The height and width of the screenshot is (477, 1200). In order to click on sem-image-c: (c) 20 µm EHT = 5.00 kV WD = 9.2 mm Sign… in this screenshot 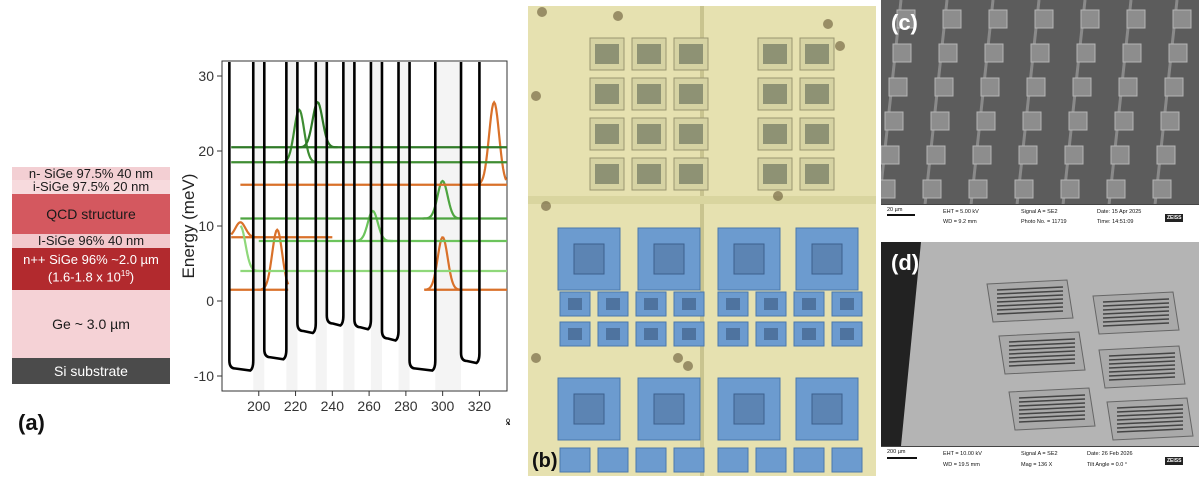, I will do `click(1040, 117)`.